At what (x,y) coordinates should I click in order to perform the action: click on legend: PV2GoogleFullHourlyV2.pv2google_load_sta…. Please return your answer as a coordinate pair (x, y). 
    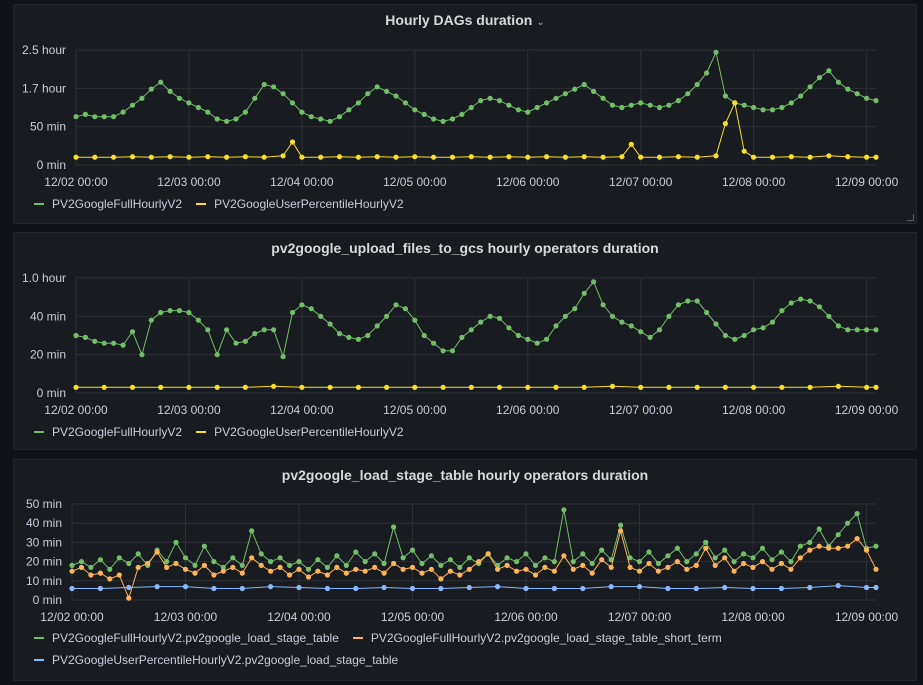
    Looking at the image, I should click on (470, 649).